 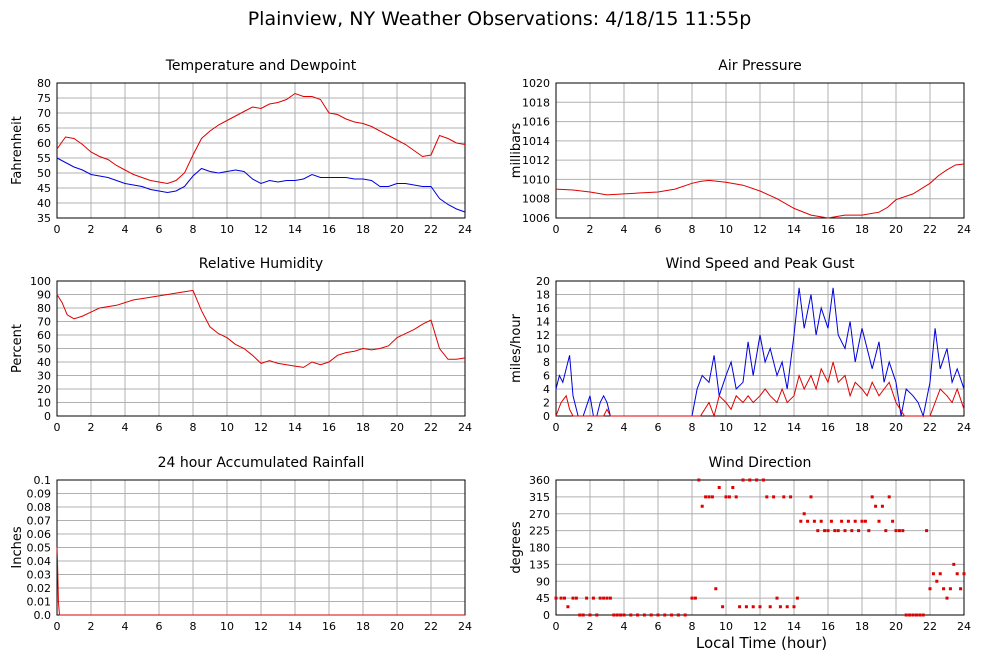 What do you see at coordinates (261, 463) in the screenshot?
I see `chart-title: 24 hour Accumulated Rainfall` at bounding box center [261, 463].